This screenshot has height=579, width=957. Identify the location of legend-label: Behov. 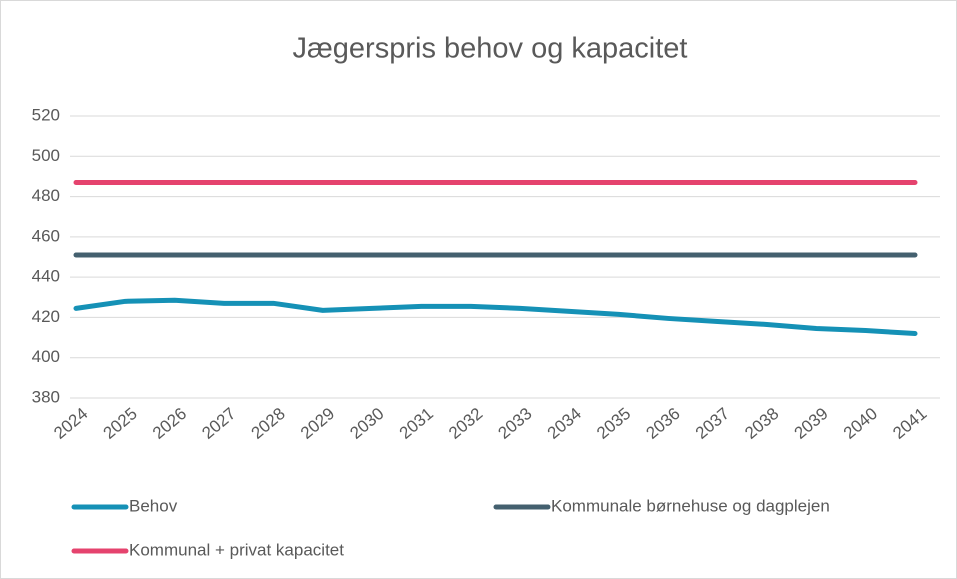
(153, 505).